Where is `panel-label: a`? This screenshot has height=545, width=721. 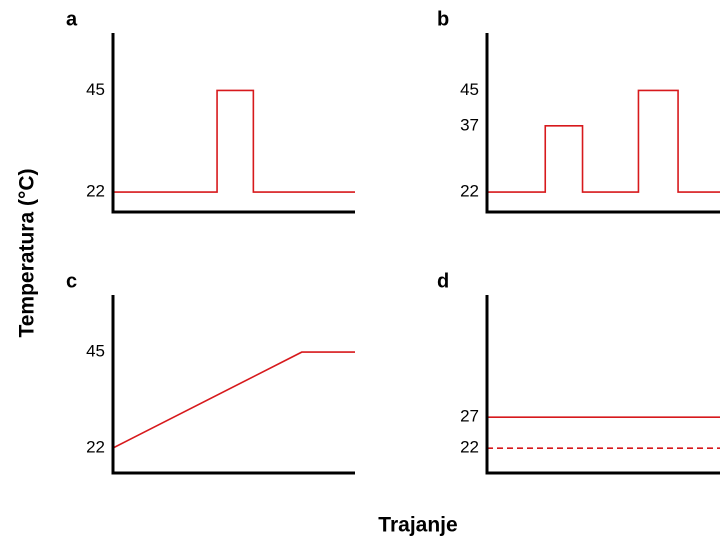 panel-label: a is located at coordinates (72, 19).